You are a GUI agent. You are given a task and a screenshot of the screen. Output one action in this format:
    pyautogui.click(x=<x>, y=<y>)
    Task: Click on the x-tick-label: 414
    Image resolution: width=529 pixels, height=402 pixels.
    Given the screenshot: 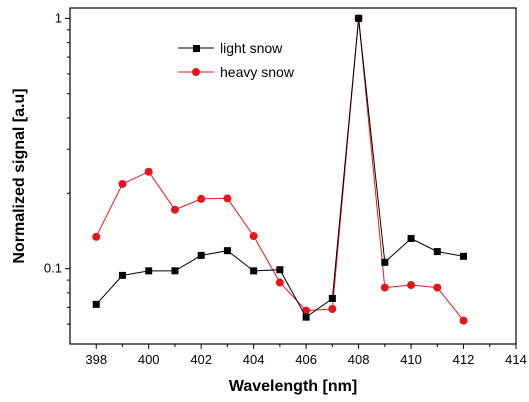 What is the action you would take?
    pyautogui.click(x=516, y=359)
    